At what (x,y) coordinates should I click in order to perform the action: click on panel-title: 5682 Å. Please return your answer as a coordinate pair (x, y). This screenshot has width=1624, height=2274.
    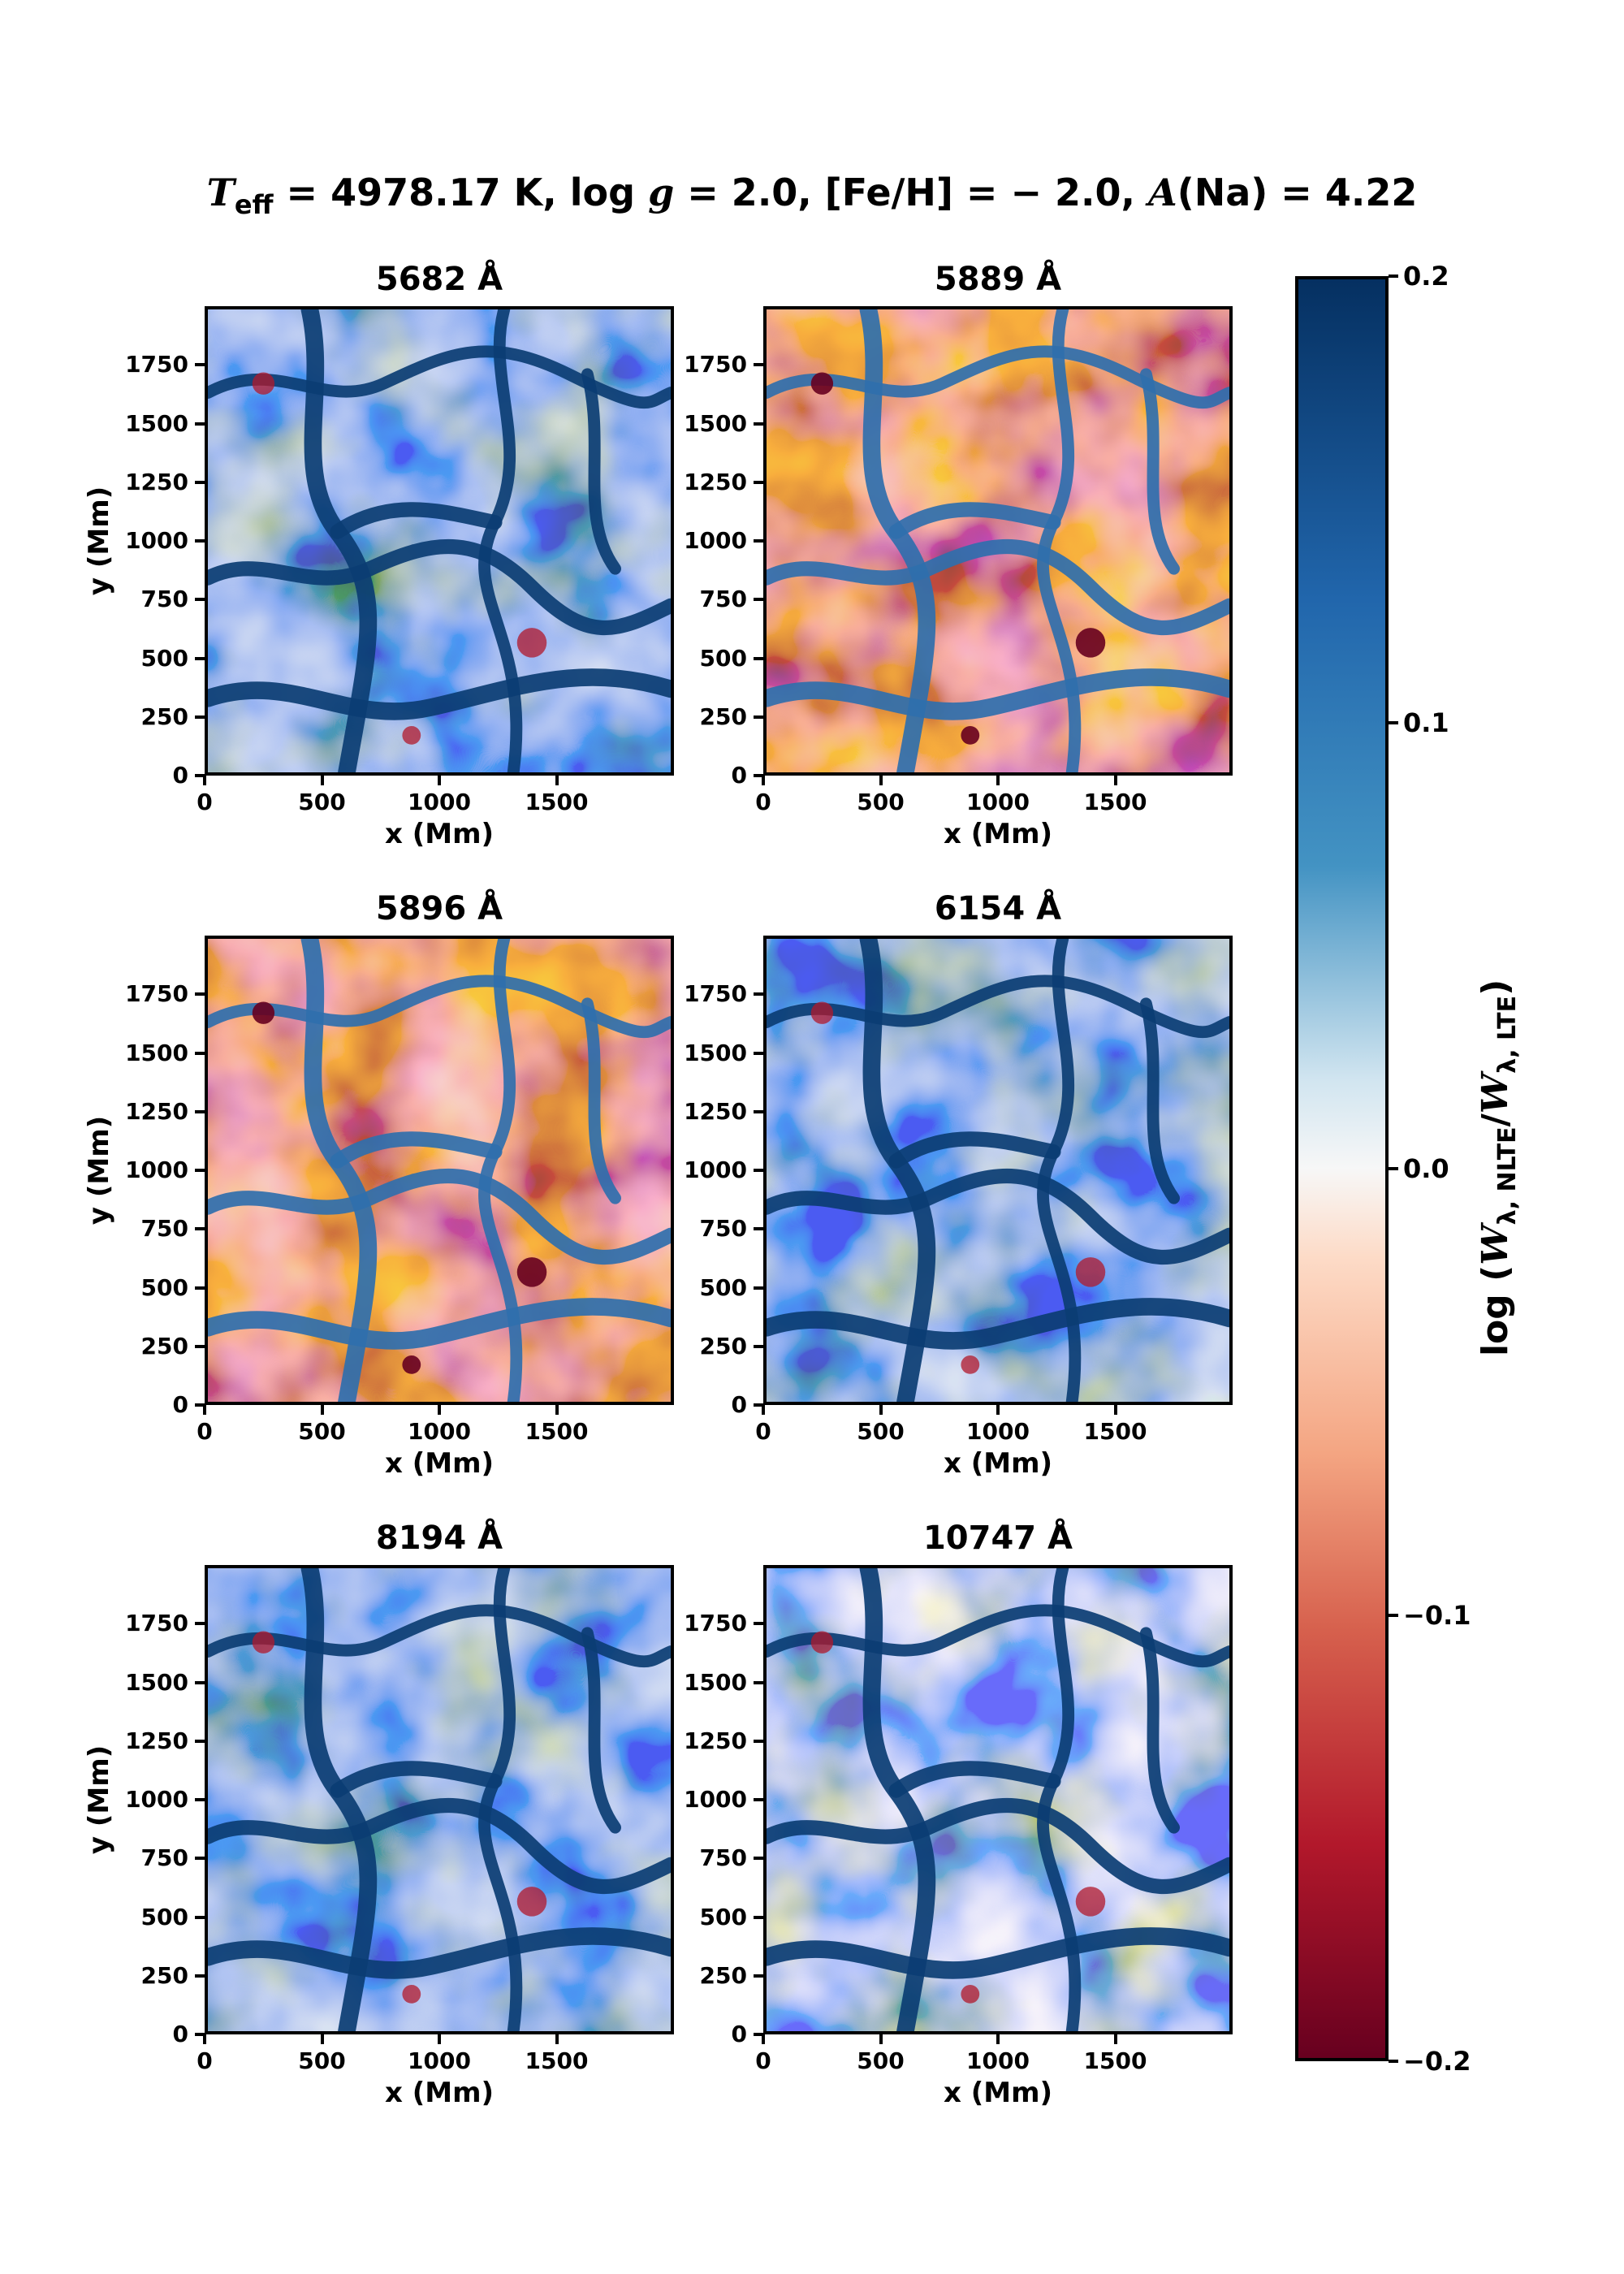
    Looking at the image, I should click on (439, 279).